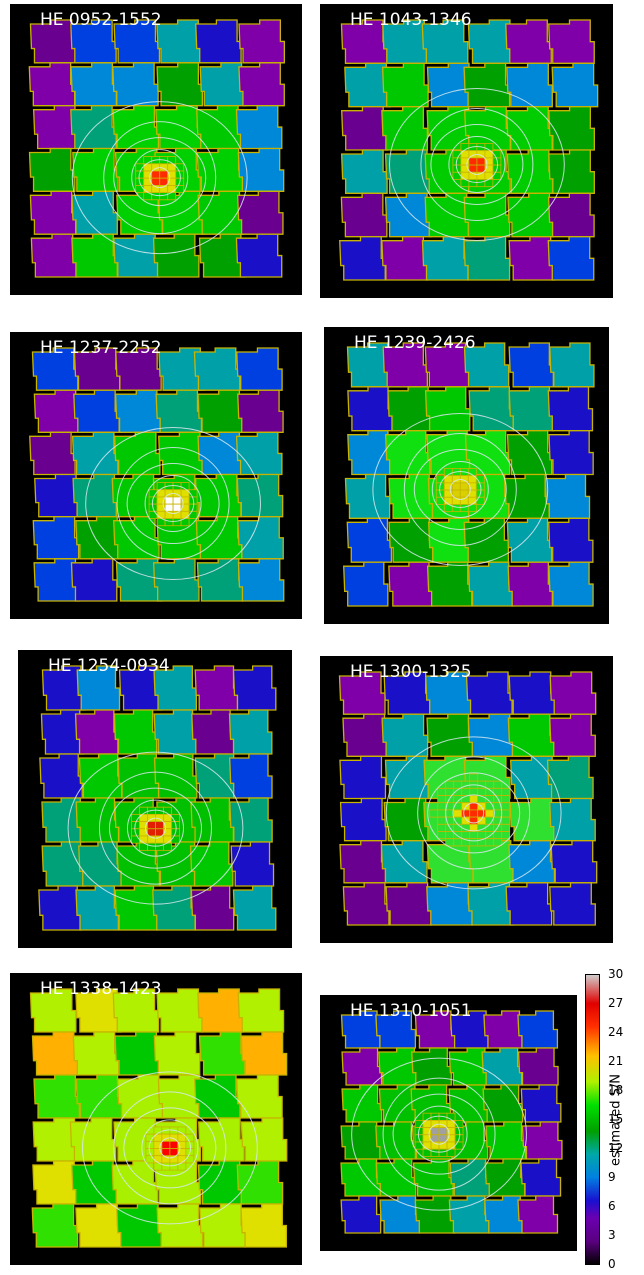 The image size is (644, 1275). Describe the element at coordinates (466, 151) in the screenshot. I see `ifu-panel-he-1043-1346: HE 1043-1346` at that location.